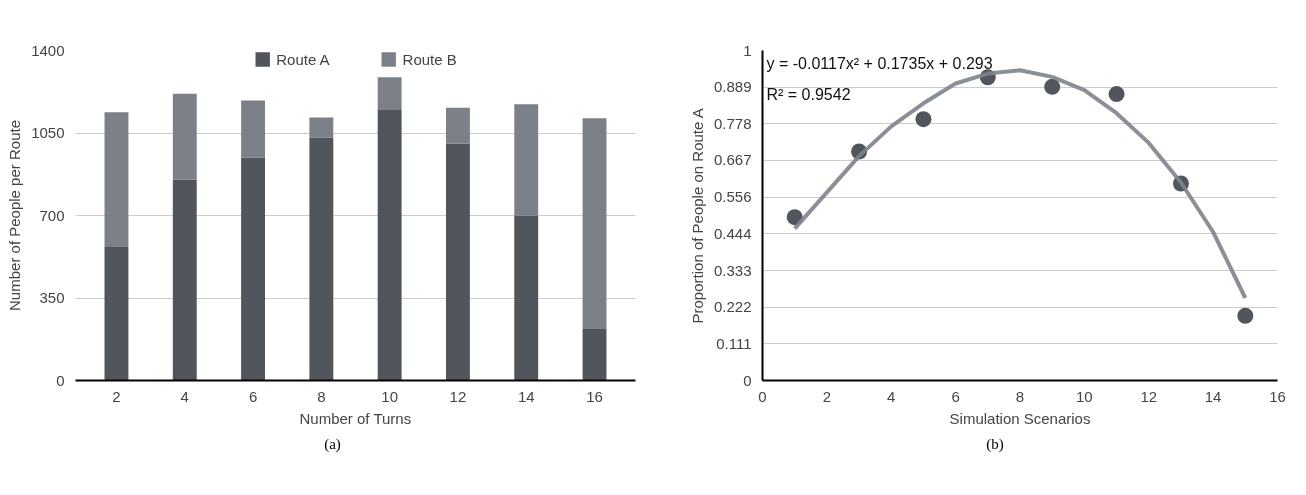  What do you see at coordinates (995, 444) in the screenshot?
I see `text: (b)` at bounding box center [995, 444].